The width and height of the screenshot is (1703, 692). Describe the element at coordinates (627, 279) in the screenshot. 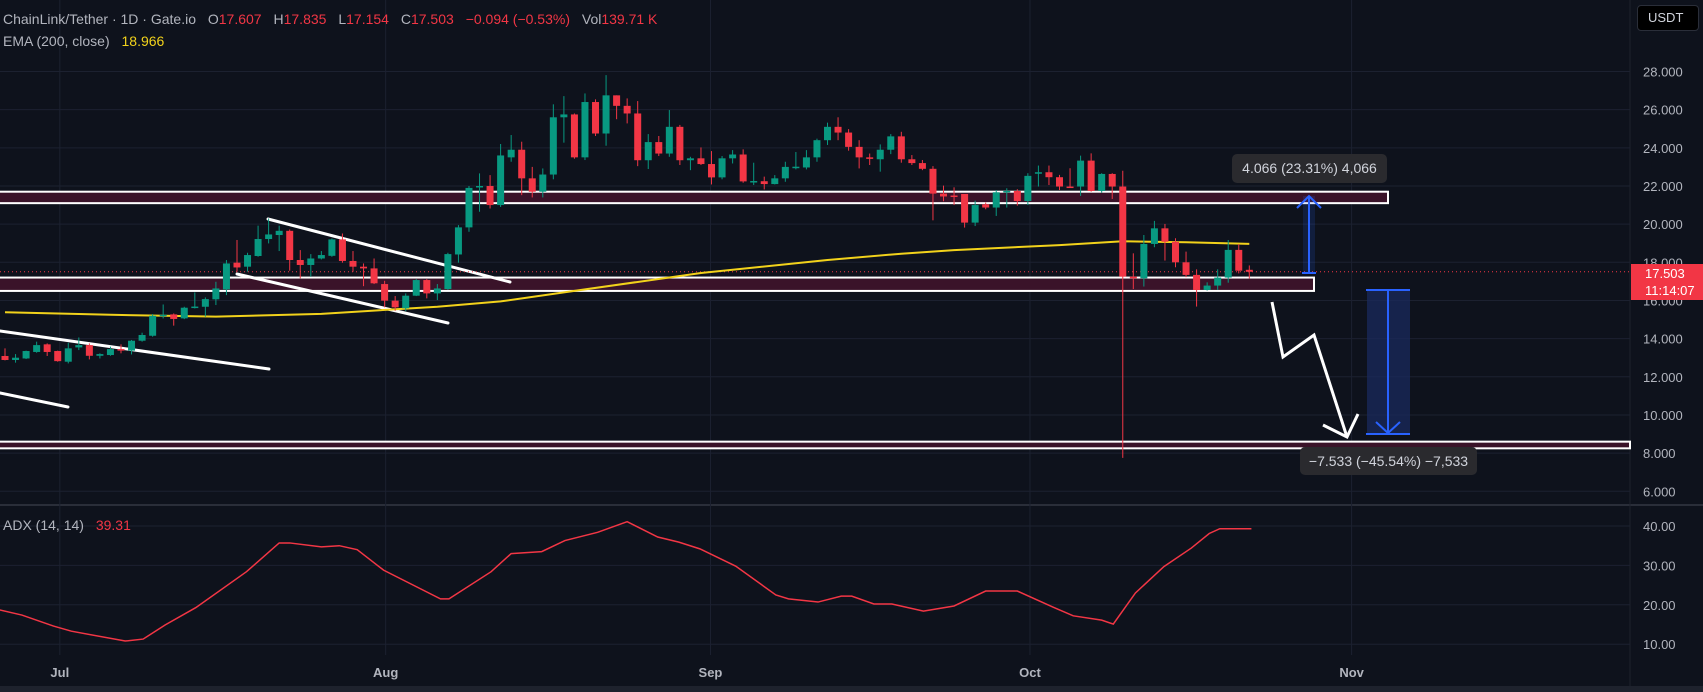

I see `ema-200-line` at that location.